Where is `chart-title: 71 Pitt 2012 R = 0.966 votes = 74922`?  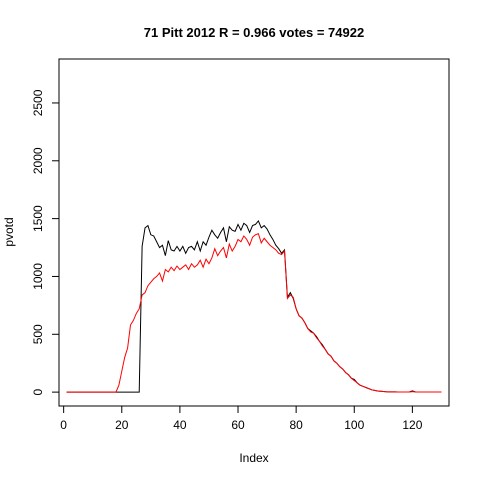
chart-title: 71 Pitt 2012 R = 0.966 votes = 74922 is located at coordinates (254, 32).